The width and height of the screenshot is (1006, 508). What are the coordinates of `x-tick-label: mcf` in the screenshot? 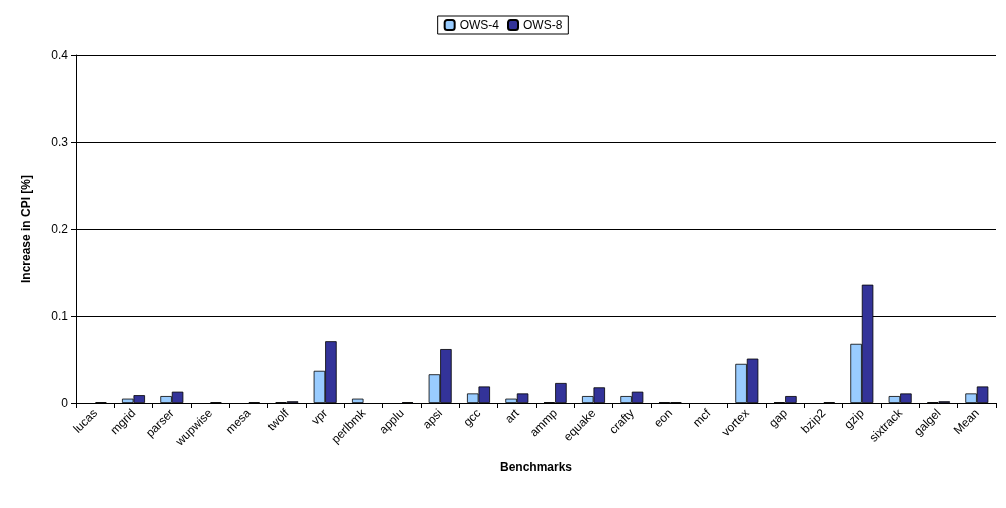 It's located at (701, 417).